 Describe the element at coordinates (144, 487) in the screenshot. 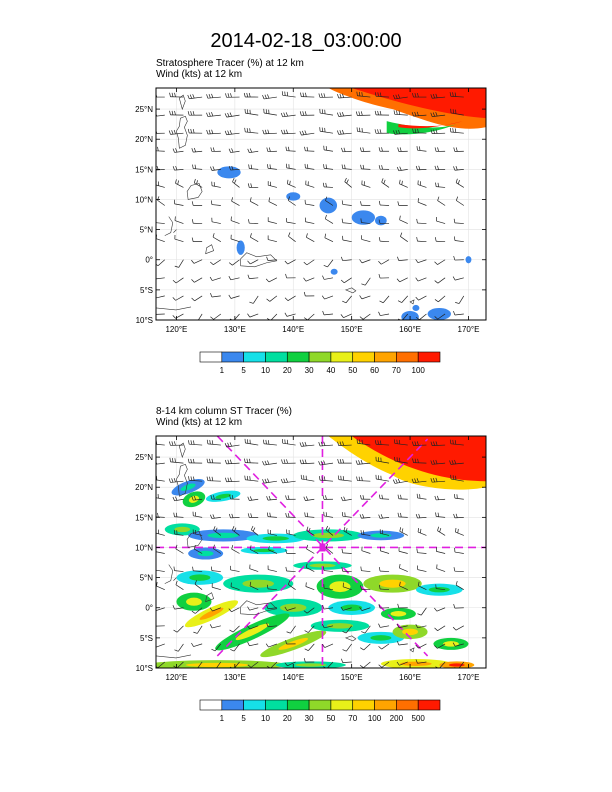

I see `lat-label: 20°N` at that location.